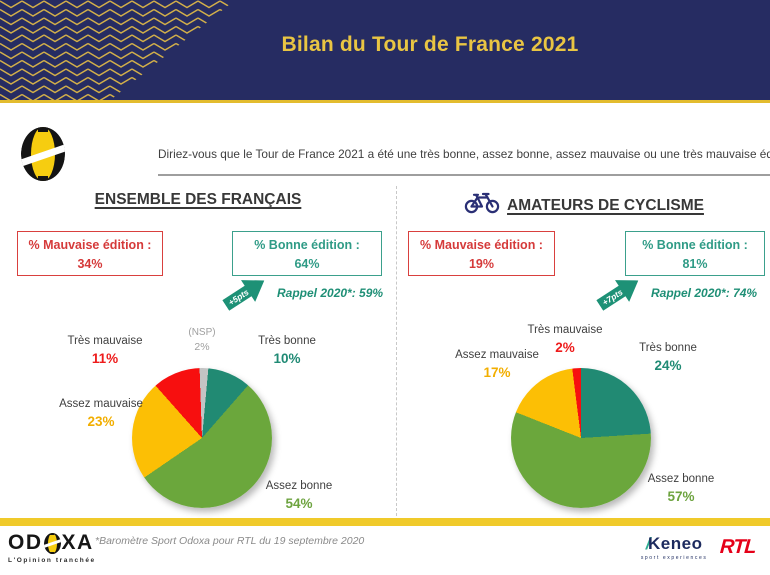  I want to click on odoxa-tagline: L'Opinion tranchée, so click(52, 560).